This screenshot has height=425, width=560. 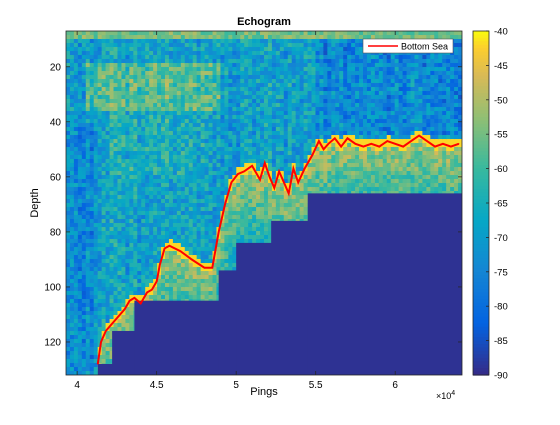 What do you see at coordinates (501, 66) in the screenshot?
I see `colorbar-tick-label: -45` at bounding box center [501, 66].